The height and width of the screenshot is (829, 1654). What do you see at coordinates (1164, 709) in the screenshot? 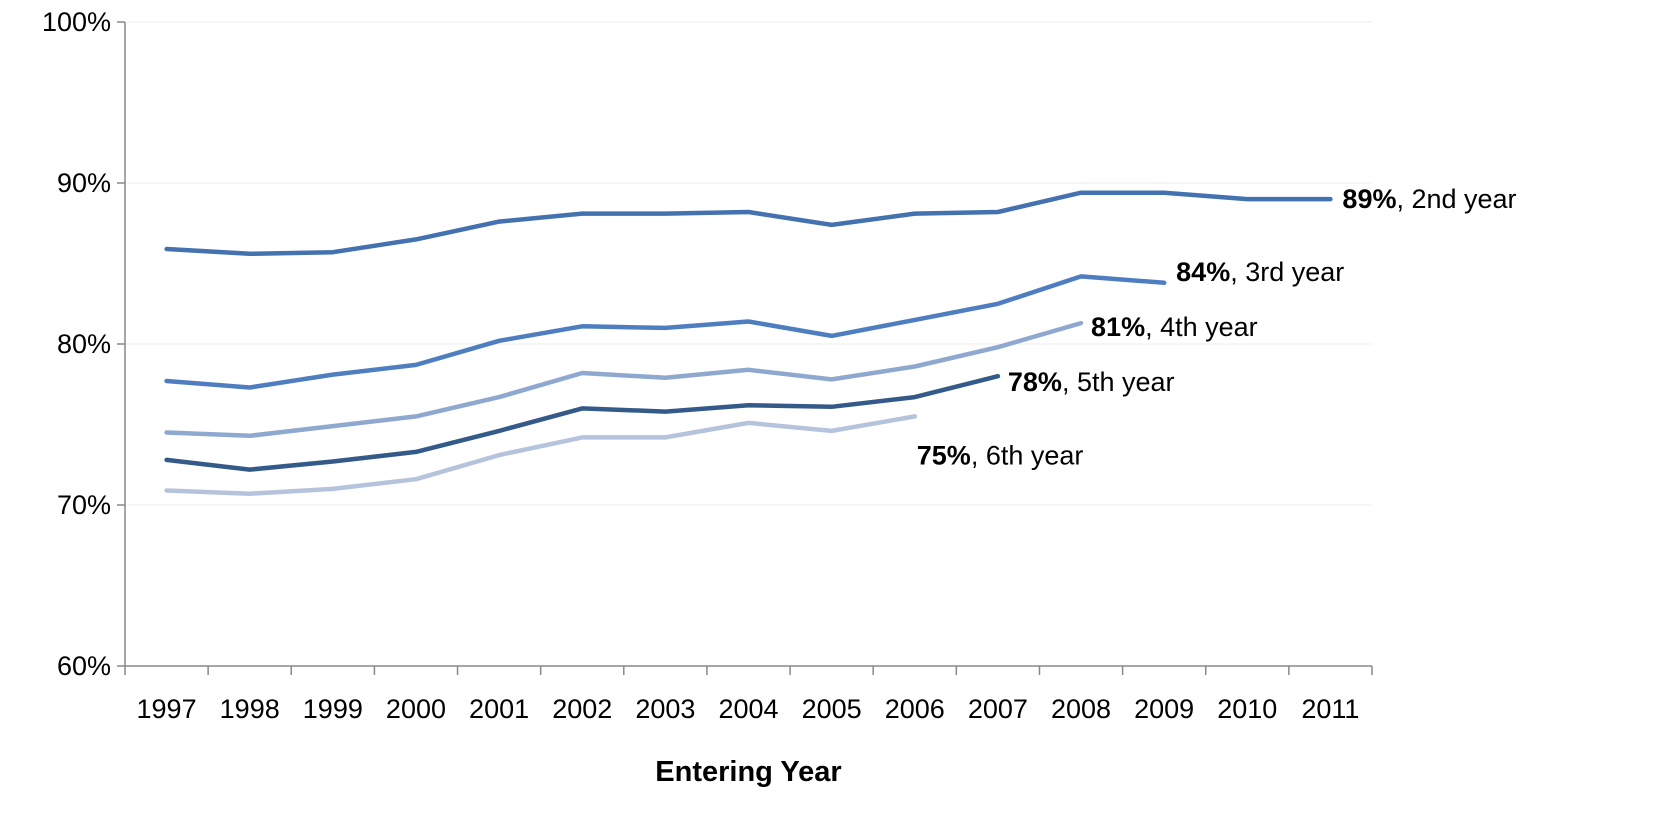
I see `x-tick-label: 2009` at bounding box center [1164, 709].